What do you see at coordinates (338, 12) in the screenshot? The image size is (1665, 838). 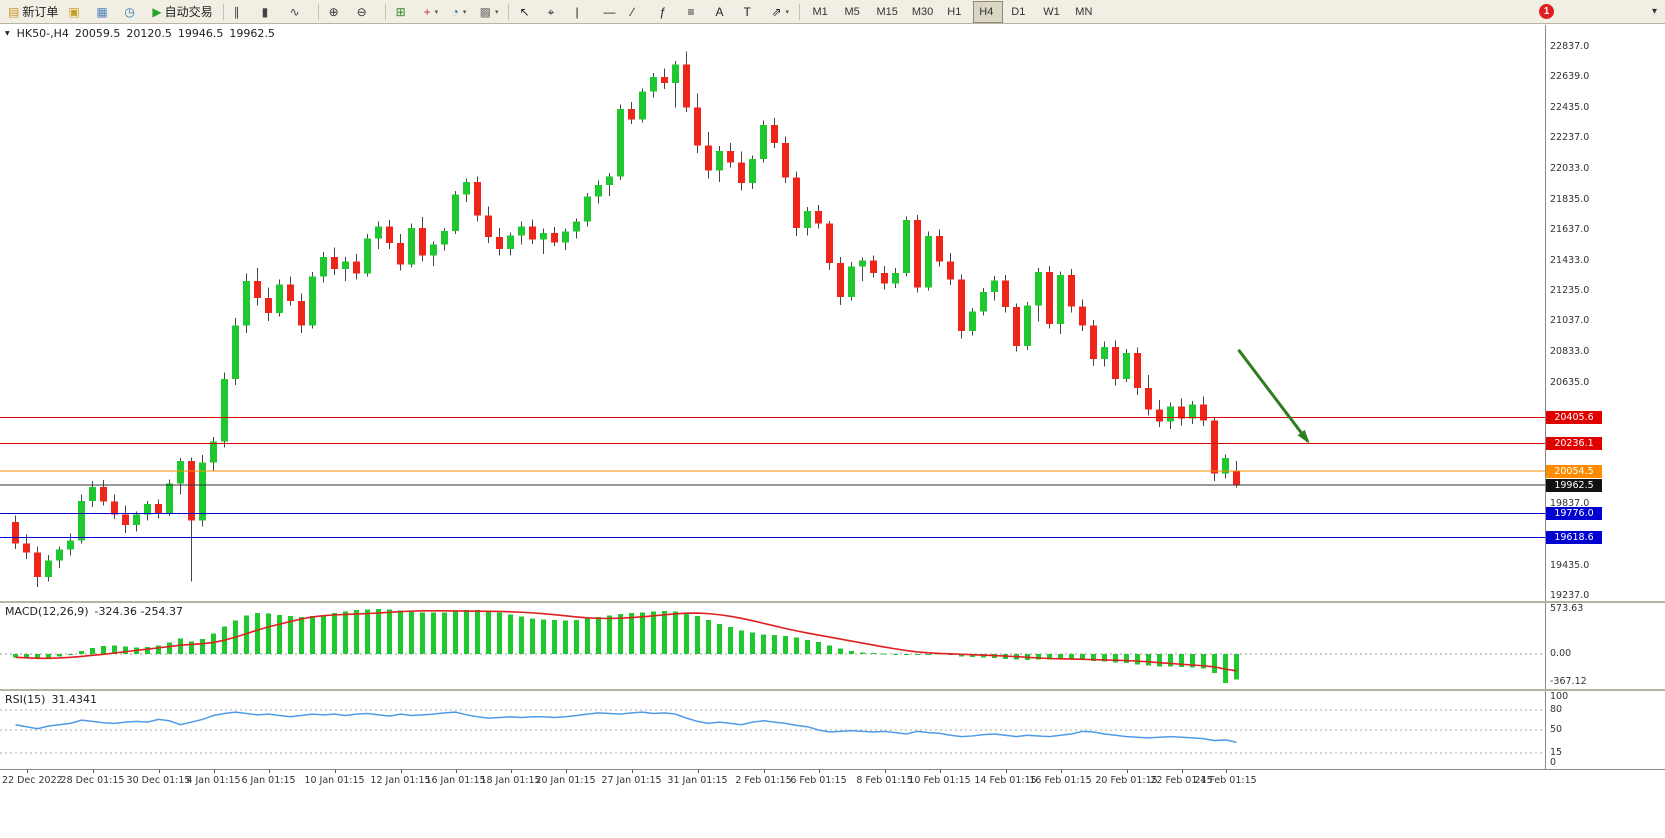 I see `zoom-in-button: ⊕` at bounding box center [338, 12].